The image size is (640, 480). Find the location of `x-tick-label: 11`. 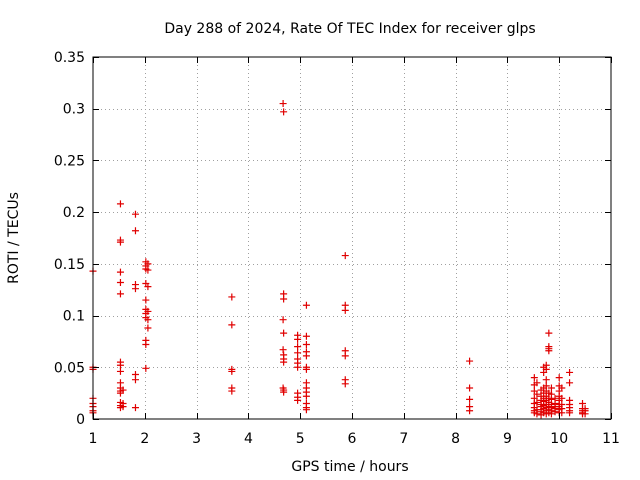

x-tick-label: 11 is located at coordinates (611, 439).